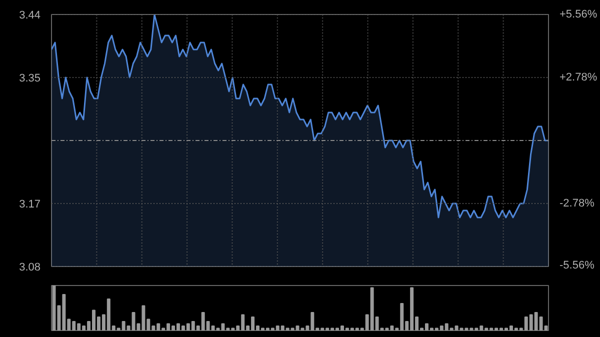 This screenshot has width=600, height=337. What do you see at coordinates (577, 204) in the screenshot?
I see `y2-tick-label: -2.78%` at bounding box center [577, 204].